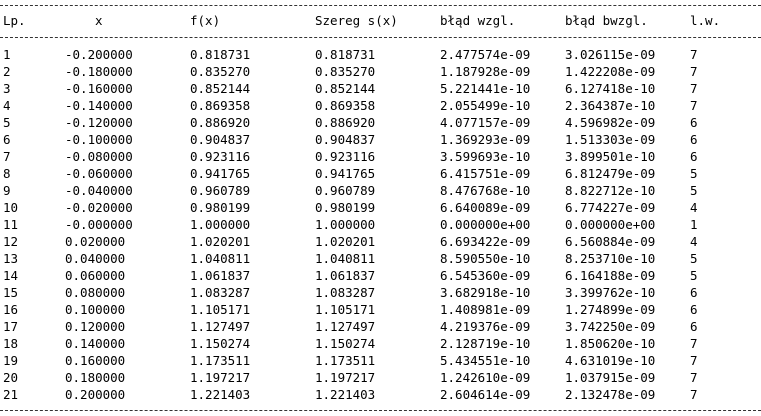  Describe the element at coordinates (11, 309) in the screenshot. I see `table-cell: 16` at that location.